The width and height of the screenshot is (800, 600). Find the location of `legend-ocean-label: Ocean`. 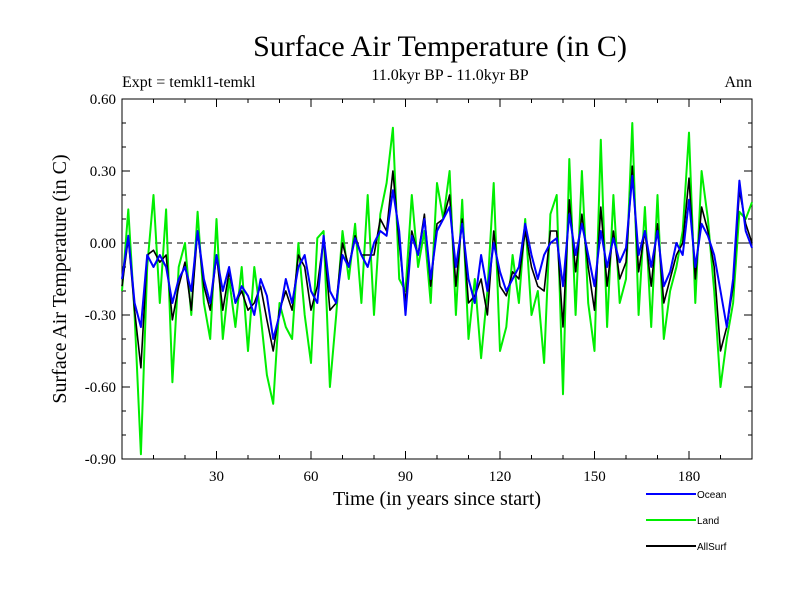

legend-ocean-label: Ocean is located at coordinates (711, 495).